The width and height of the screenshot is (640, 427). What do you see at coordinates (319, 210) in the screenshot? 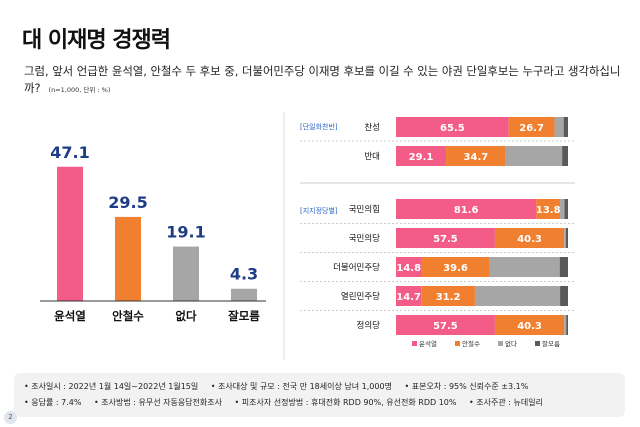
I see `group-label: [지지정당별]` at bounding box center [319, 210].